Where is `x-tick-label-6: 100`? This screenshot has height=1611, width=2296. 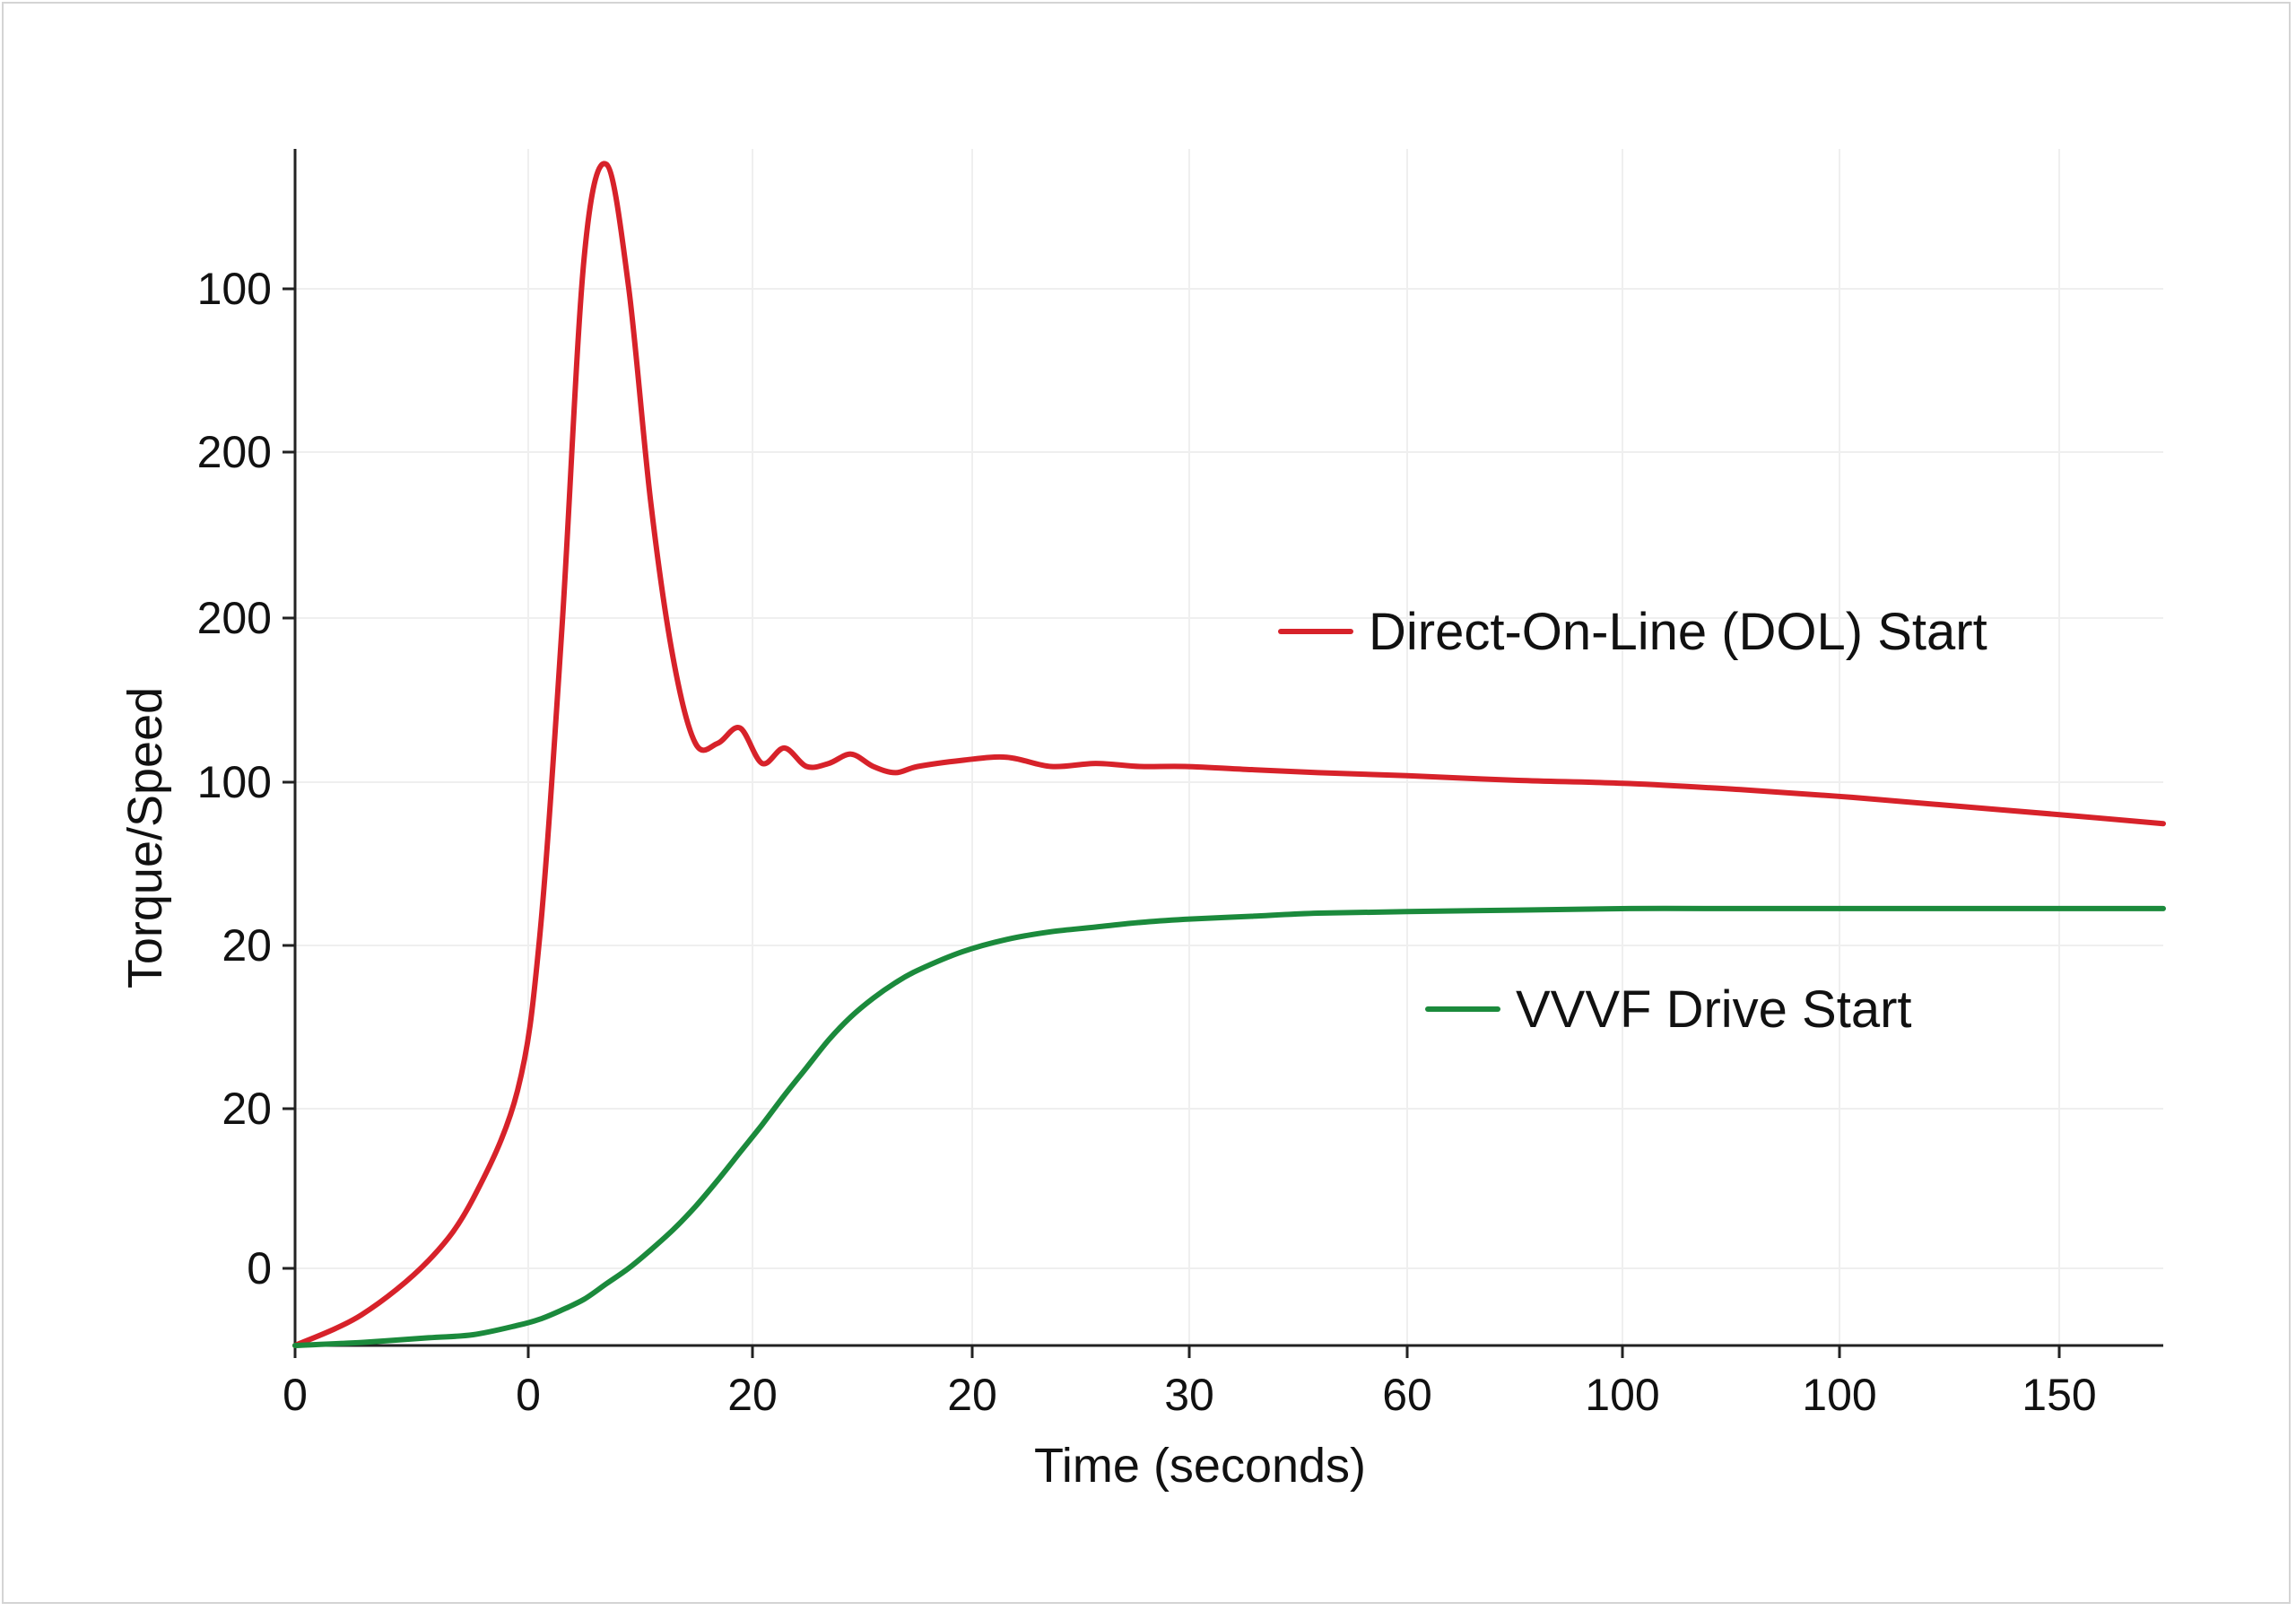
x-tick-label-6: 100 is located at coordinates (1622, 1395).